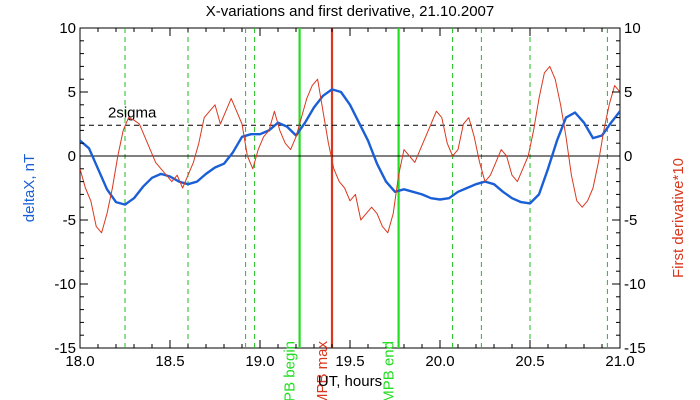 Image resolution: width=700 pixels, height=400 pixels. I want to click on y-tick-label-right-4: 5, so click(628, 92).